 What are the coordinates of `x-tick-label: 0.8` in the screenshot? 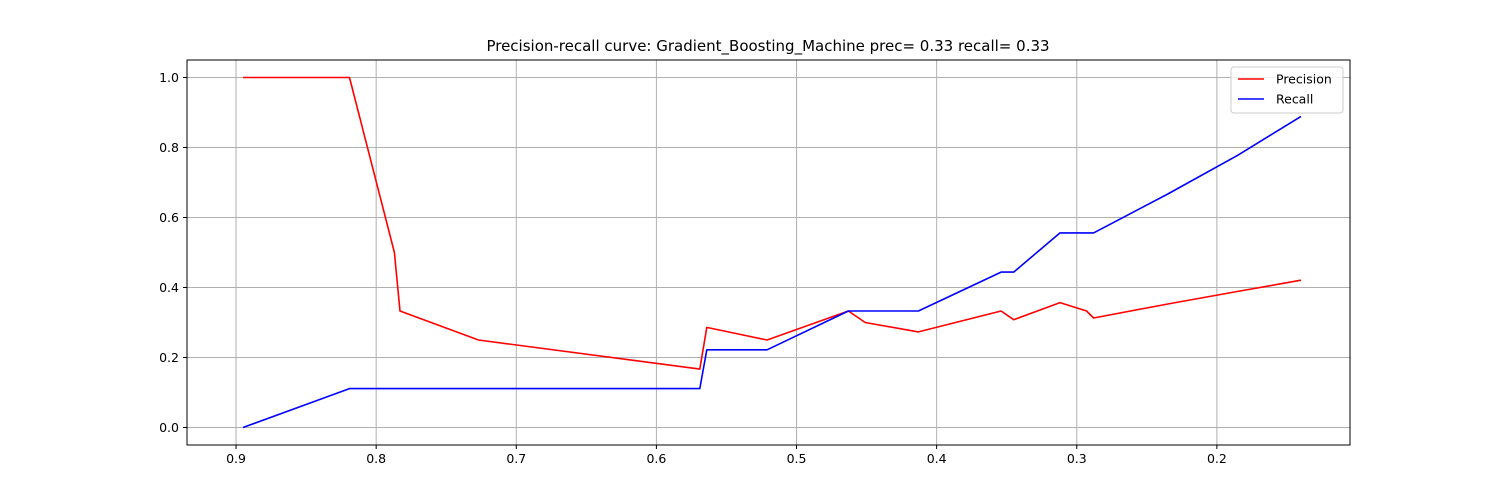 It's located at (376, 458).